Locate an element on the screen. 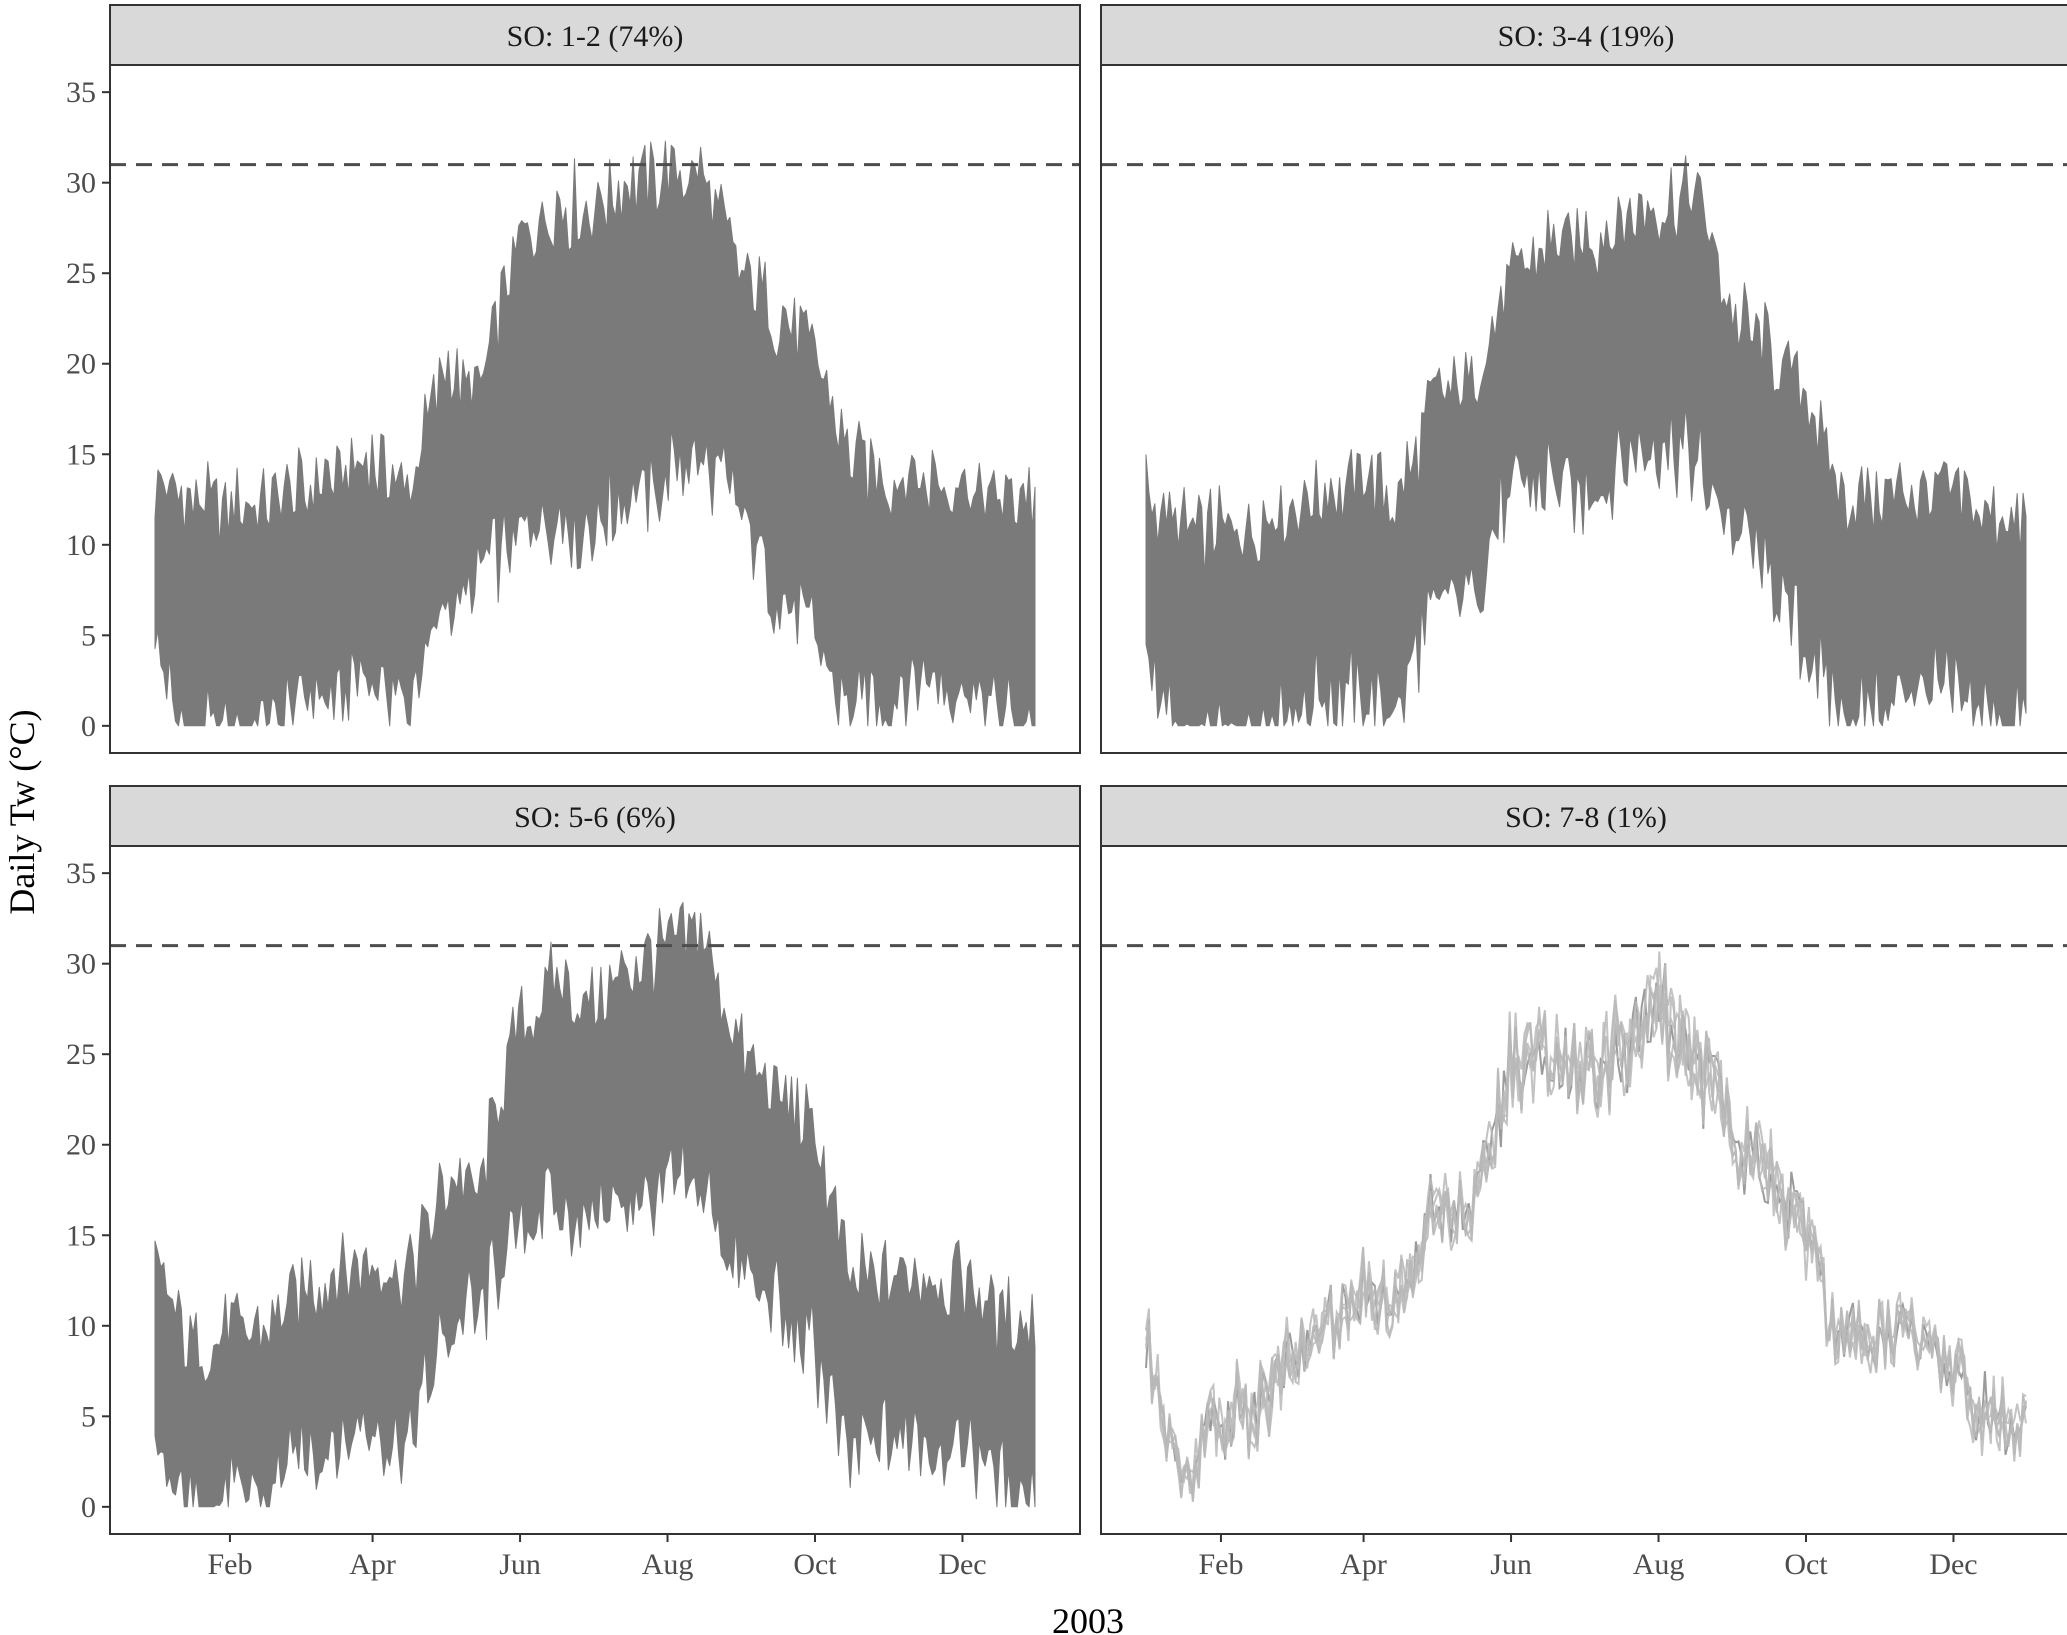 This screenshot has width=2067, height=1635. x-axis-title: 2003 is located at coordinates (1088, 1618).